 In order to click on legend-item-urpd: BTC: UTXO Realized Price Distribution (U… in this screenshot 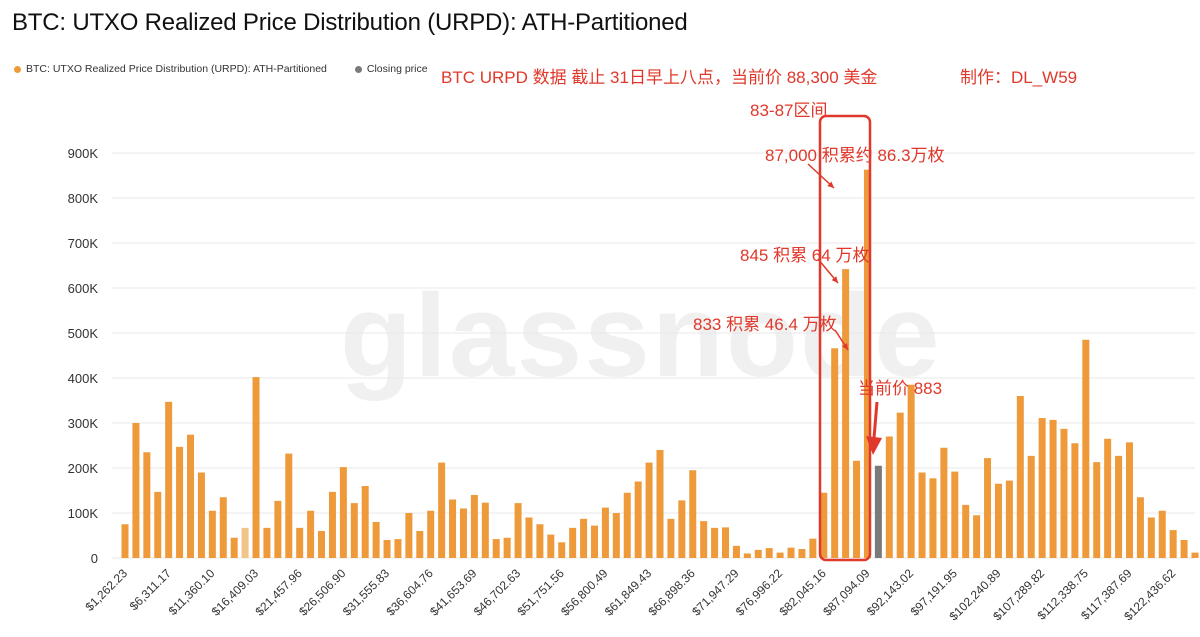, I will do `click(170, 69)`.